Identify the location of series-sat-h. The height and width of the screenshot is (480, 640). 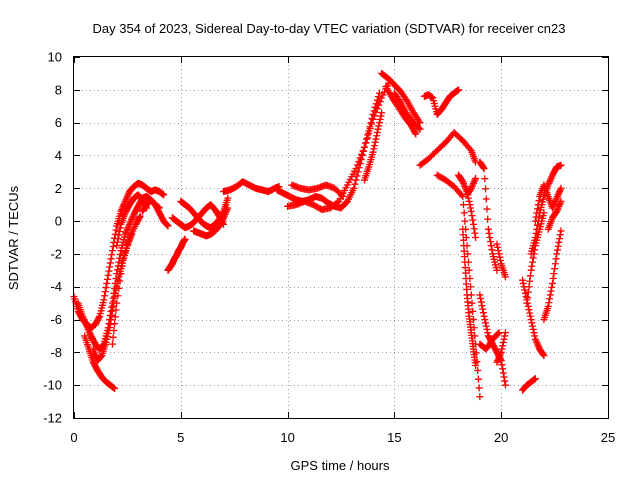
(176, 254).